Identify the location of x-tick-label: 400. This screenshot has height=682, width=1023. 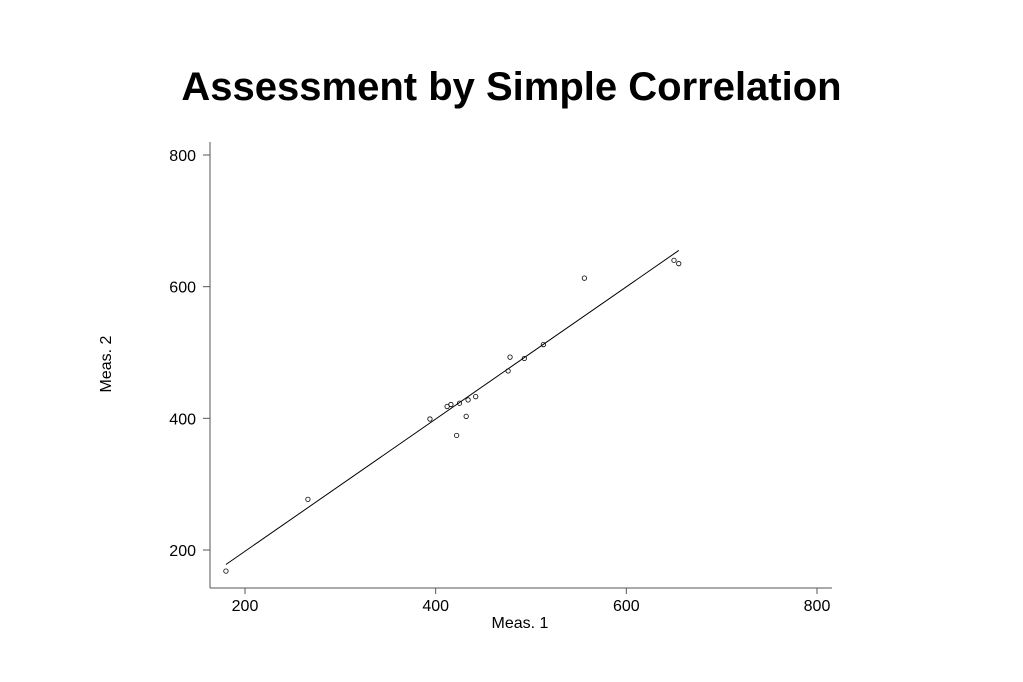
(435, 606).